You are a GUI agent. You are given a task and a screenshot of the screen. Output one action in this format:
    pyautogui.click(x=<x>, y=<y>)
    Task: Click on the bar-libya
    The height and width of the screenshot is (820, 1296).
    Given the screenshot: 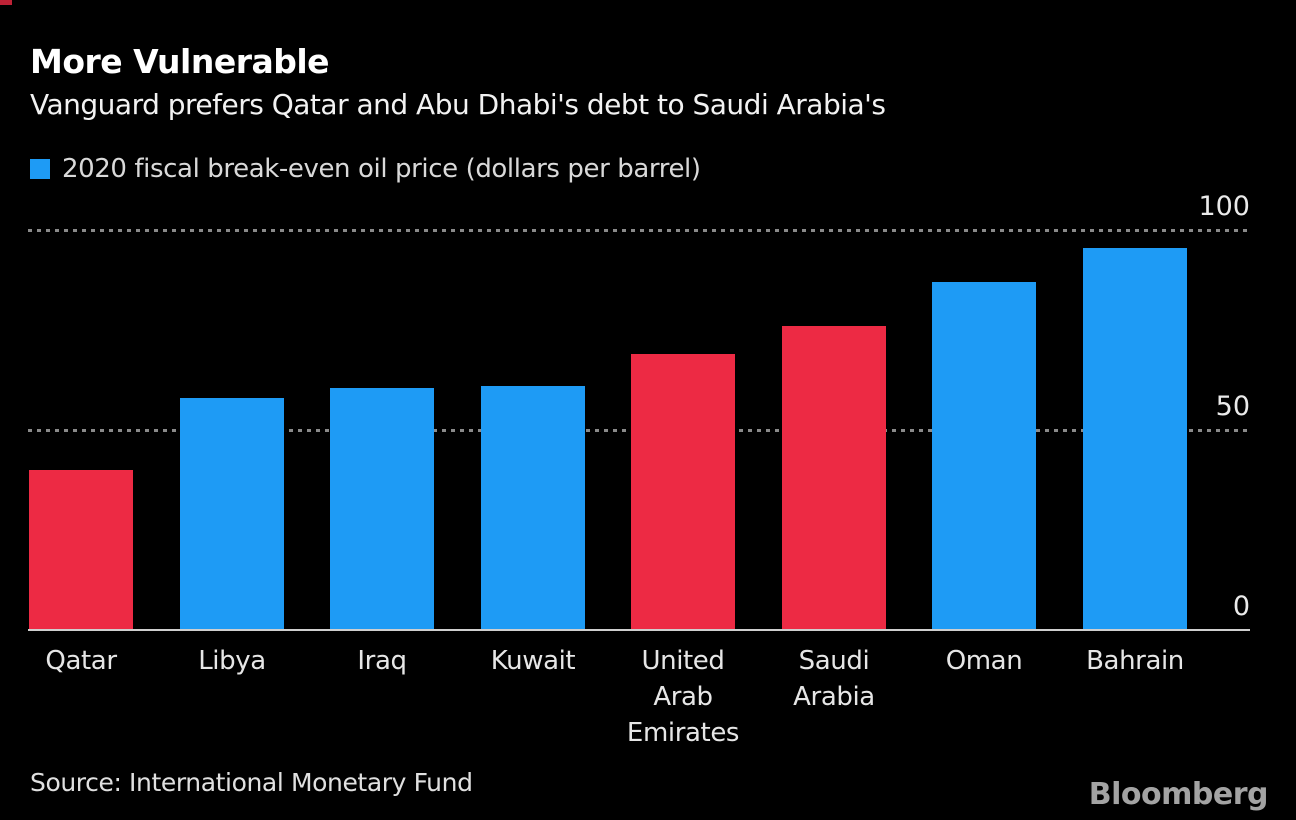 What is the action you would take?
    pyautogui.click(x=232, y=514)
    